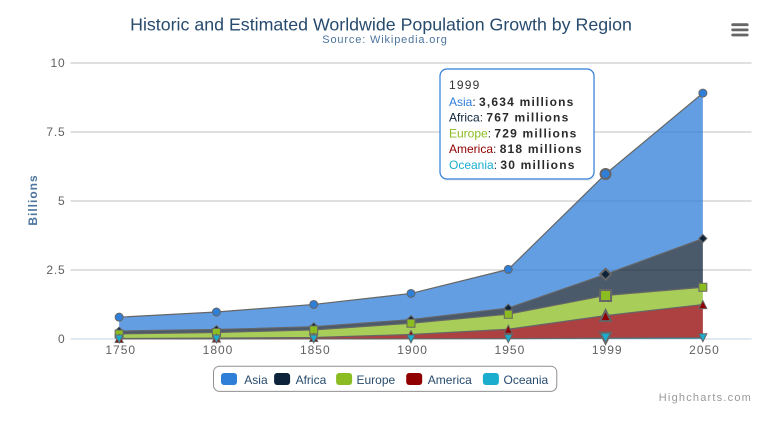  I want to click on svg-text: Billions, so click(33, 199).